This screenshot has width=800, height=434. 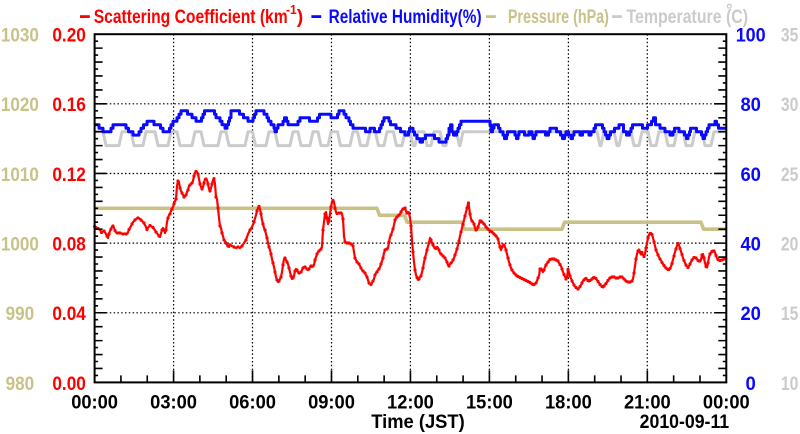 I want to click on svg-text: 40, so click(x=750, y=245).